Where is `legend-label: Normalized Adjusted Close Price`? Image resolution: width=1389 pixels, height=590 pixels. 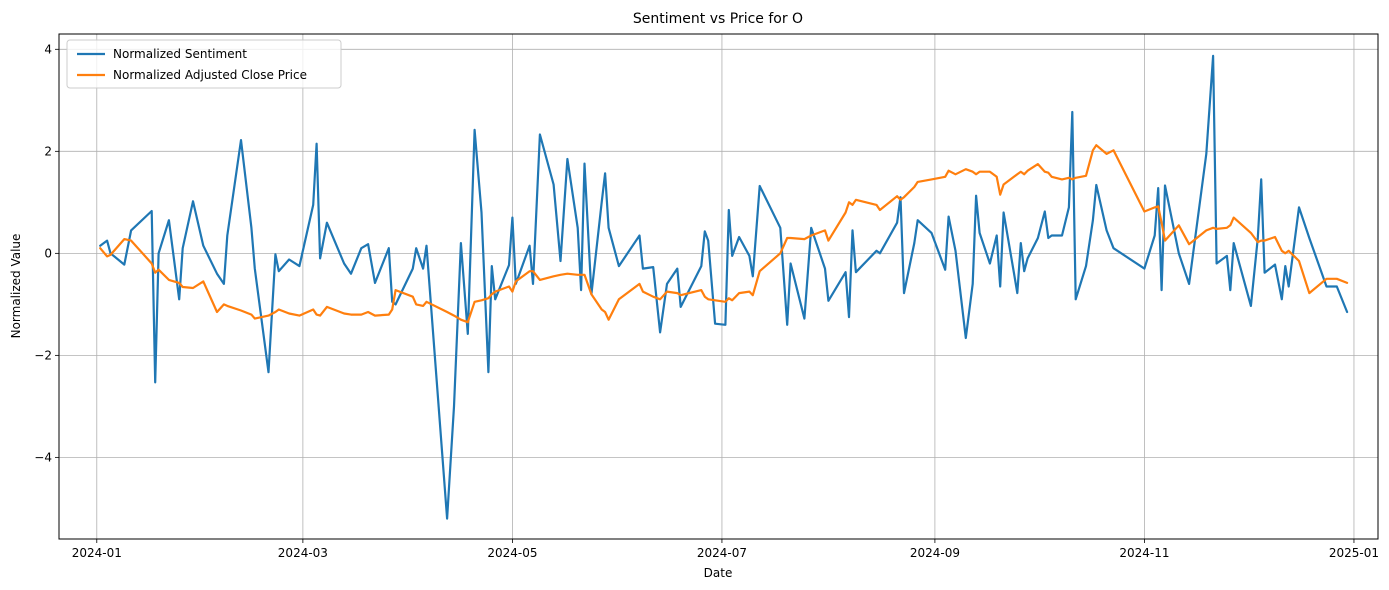 legend-label: Normalized Adjusted Close Price is located at coordinates (210, 75).